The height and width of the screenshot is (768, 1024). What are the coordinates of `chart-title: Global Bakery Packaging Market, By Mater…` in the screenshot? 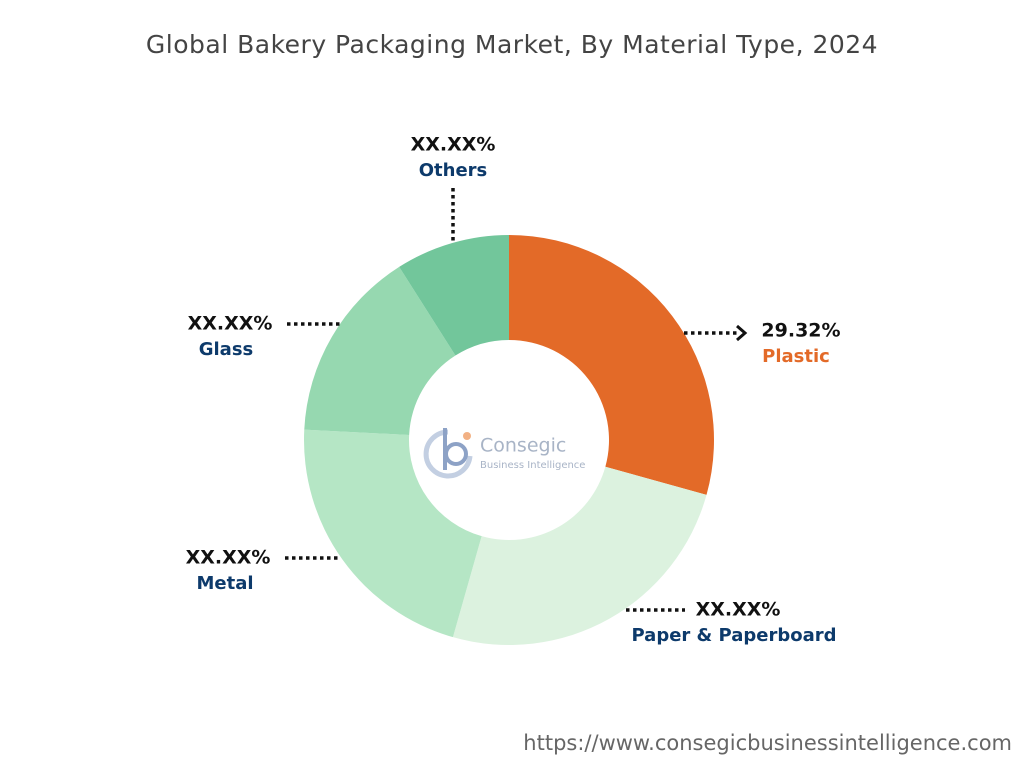 It's located at (512, 44).